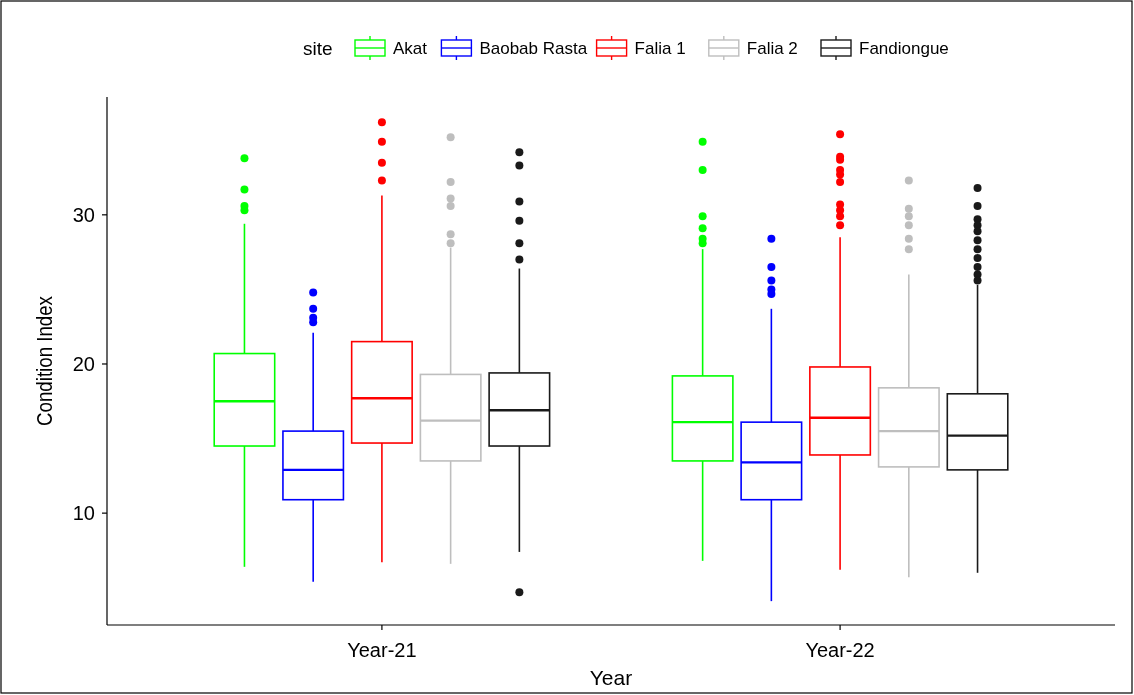 The image size is (1134, 695). Describe the element at coordinates (382, 650) in the screenshot. I see `x-tick-label: Year-21` at that location.